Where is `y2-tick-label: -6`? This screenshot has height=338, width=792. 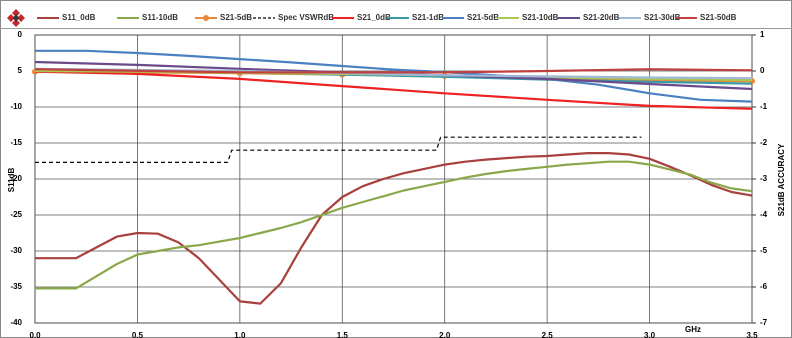
y2-tick-label: -6 is located at coordinates (764, 286).